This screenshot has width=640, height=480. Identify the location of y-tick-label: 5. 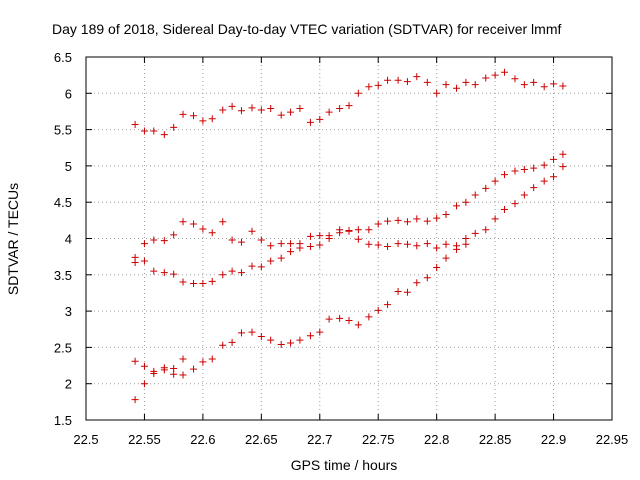
(68, 166).